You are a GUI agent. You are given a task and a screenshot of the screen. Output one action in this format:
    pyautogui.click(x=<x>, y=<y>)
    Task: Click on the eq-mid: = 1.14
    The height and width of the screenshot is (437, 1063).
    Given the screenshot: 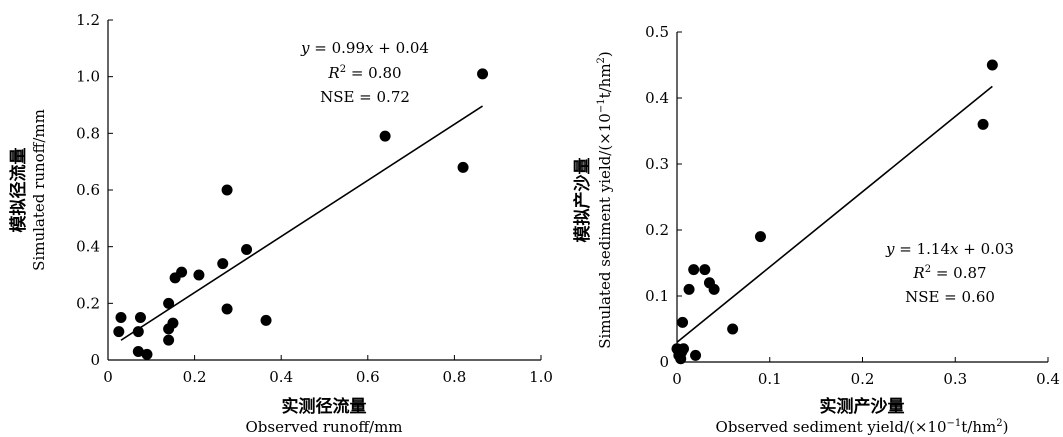 What is the action you would take?
    pyautogui.click(x=922, y=249)
    